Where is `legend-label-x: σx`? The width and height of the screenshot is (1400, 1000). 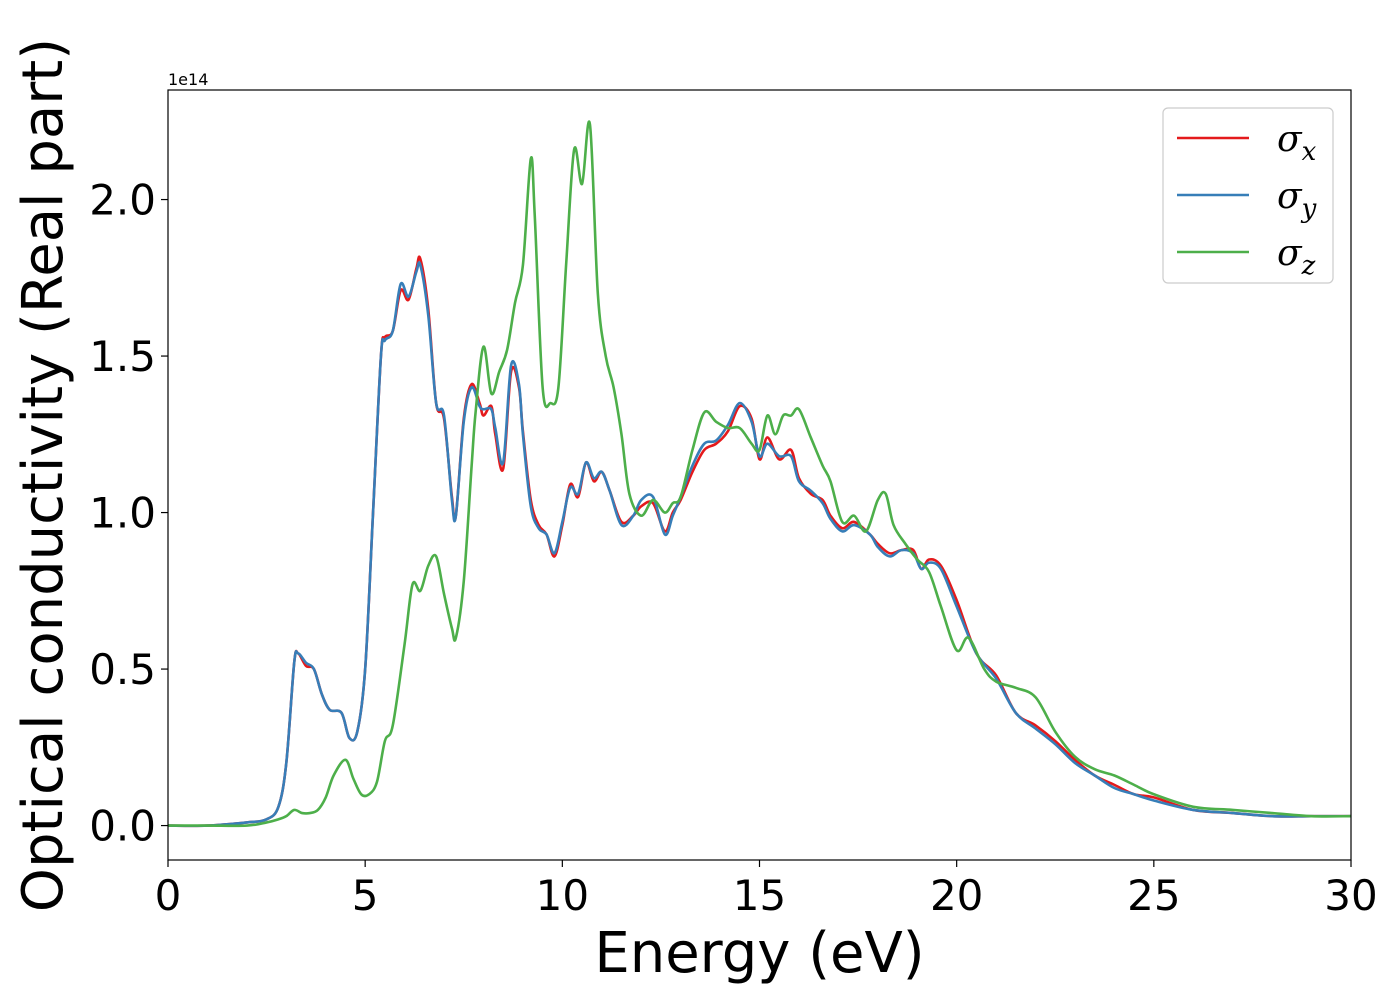
legend-label-x: σx is located at coordinates (1297, 143).